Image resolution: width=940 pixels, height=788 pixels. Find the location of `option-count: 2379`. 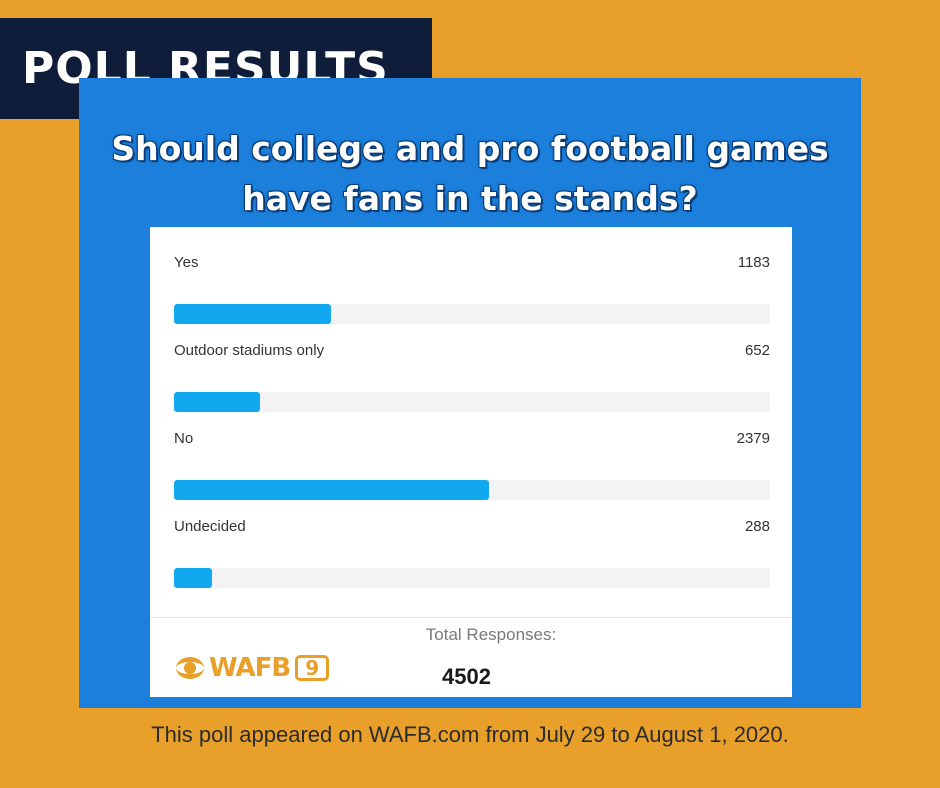

option-count: 2379 is located at coordinates (753, 438).